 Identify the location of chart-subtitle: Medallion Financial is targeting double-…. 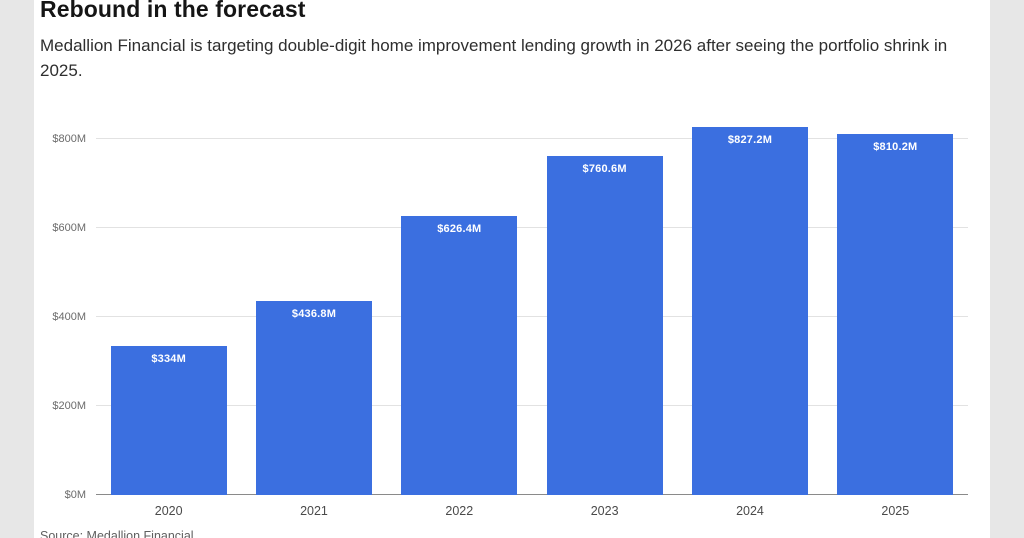
(494, 58).